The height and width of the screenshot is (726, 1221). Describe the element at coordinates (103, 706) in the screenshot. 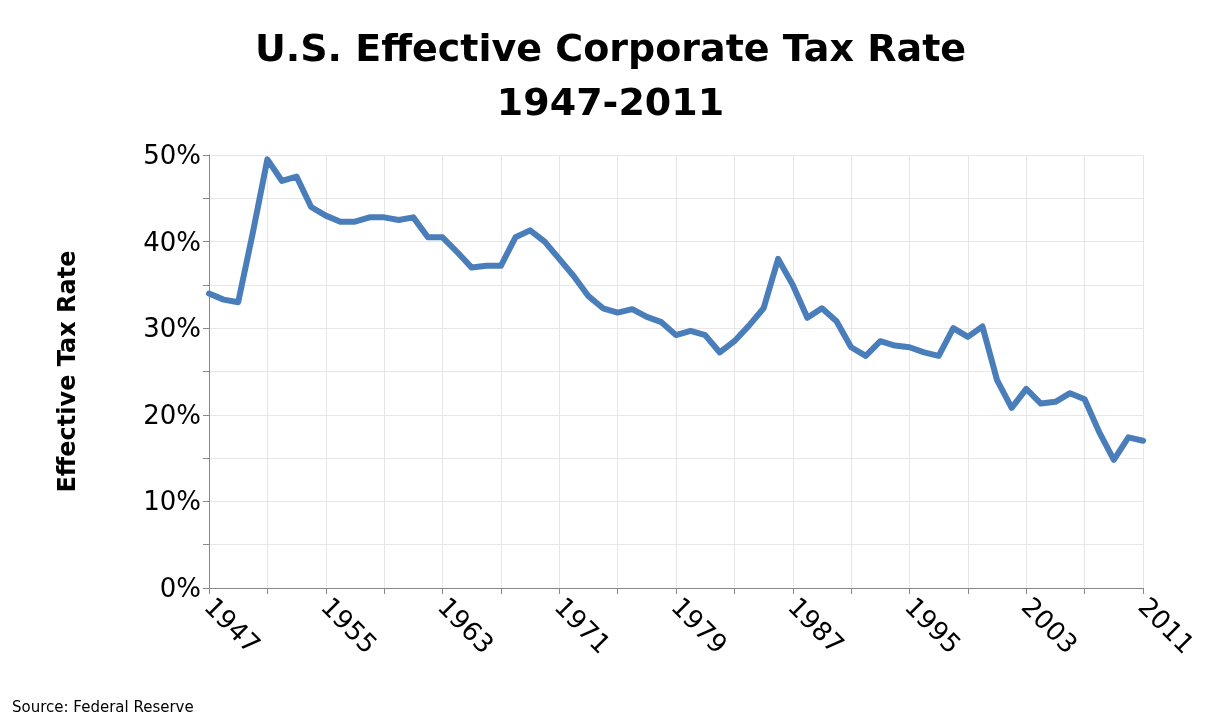

I see `source-note: Source: Federal Reserve` at that location.